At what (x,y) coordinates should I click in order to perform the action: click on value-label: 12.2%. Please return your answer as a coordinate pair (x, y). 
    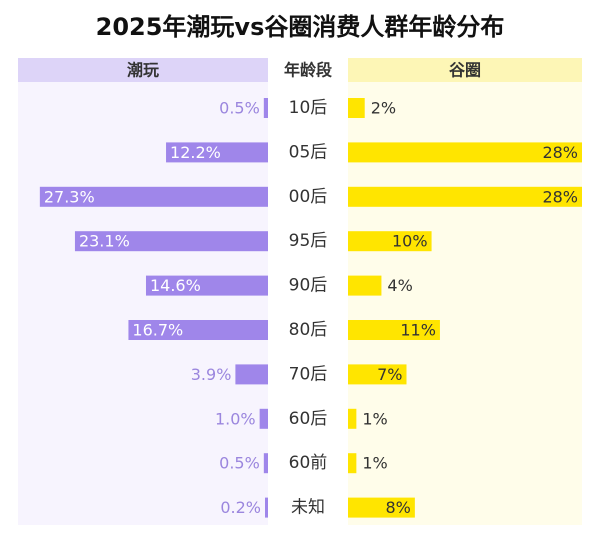
    Looking at the image, I should click on (195, 152).